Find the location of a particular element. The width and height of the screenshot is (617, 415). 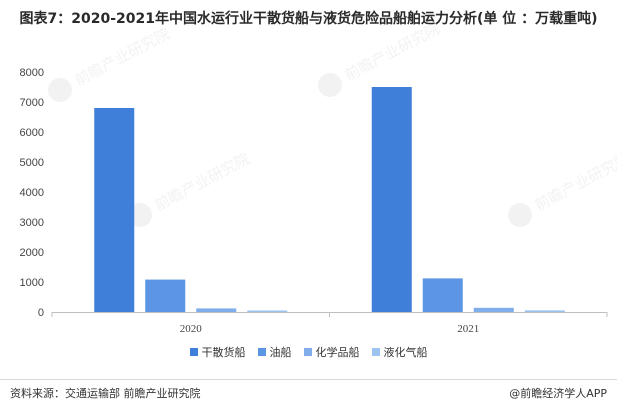

legend-label: 液化气船 is located at coordinates (405, 352).